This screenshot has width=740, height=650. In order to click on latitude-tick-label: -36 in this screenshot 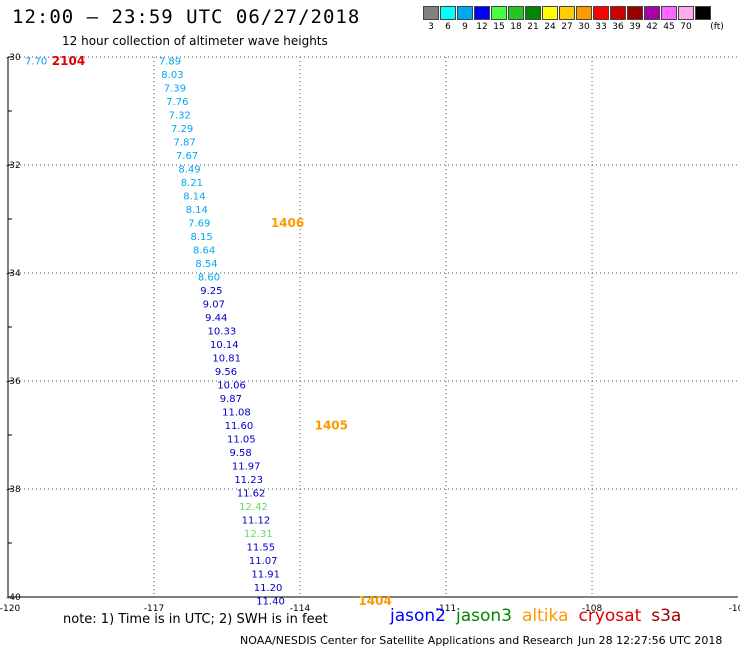, I will do `click(13, 382)`.